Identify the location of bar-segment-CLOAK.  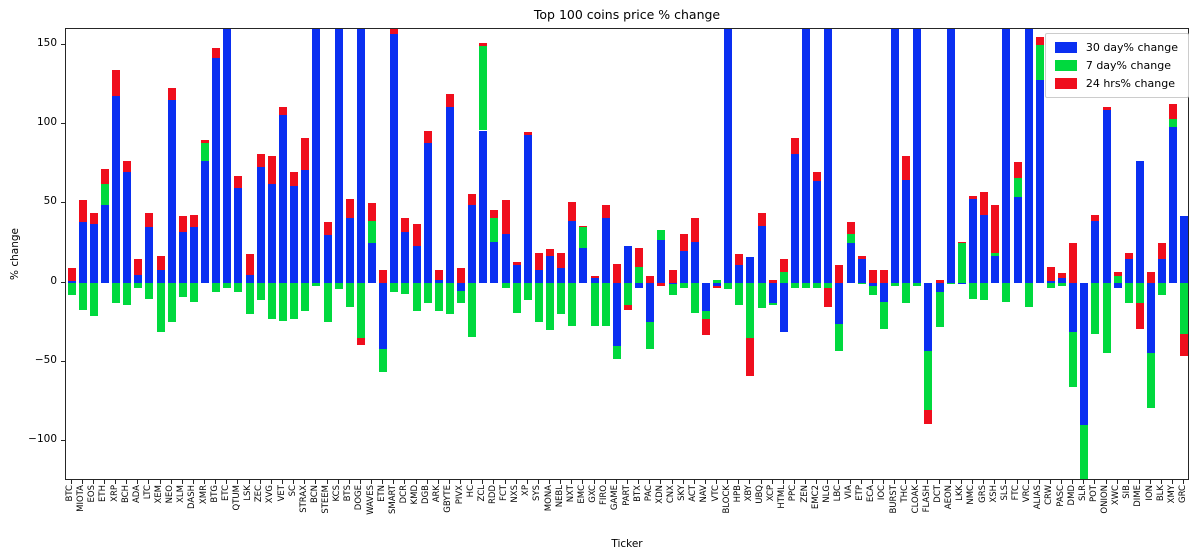
(917, 156).